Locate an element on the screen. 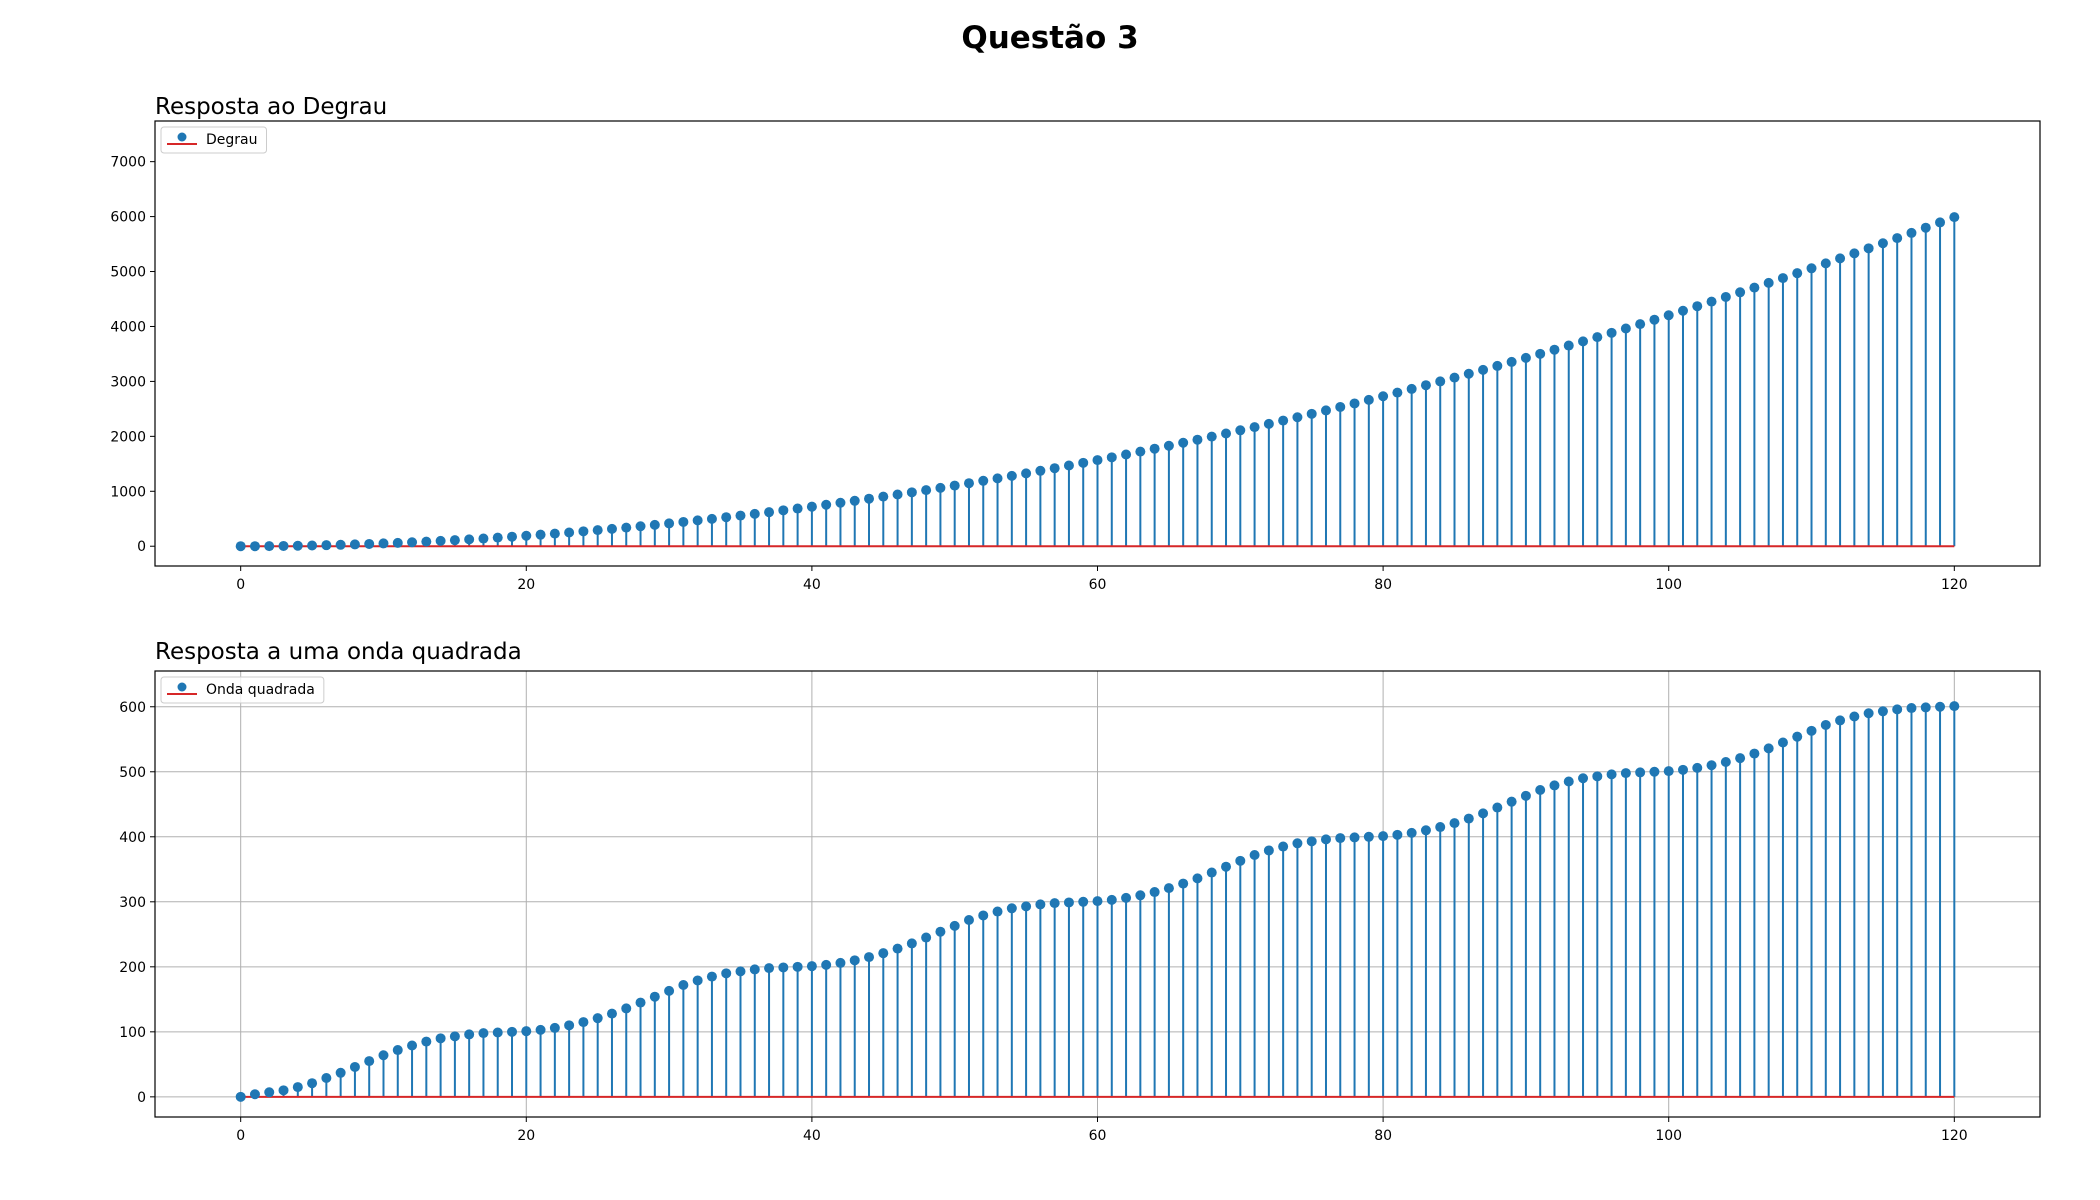 Image resolution: width=2100 pixels, height=1200 pixels. square-wave-response-y-tick-label: 400 is located at coordinates (132, 838).